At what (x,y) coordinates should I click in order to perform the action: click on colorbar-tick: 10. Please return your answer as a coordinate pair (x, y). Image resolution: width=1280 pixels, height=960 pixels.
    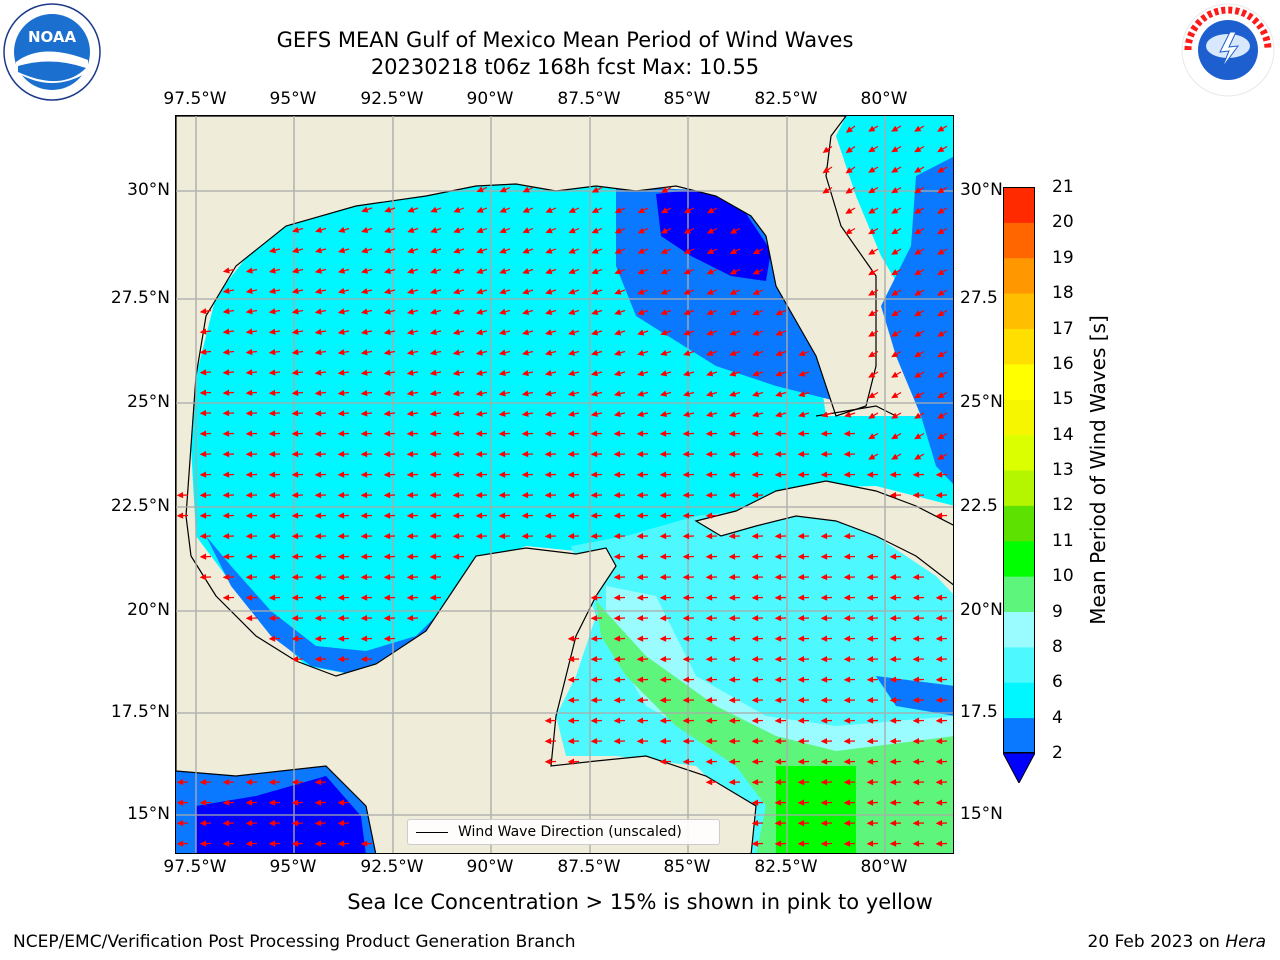
    Looking at the image, I should click on (1063, 576).